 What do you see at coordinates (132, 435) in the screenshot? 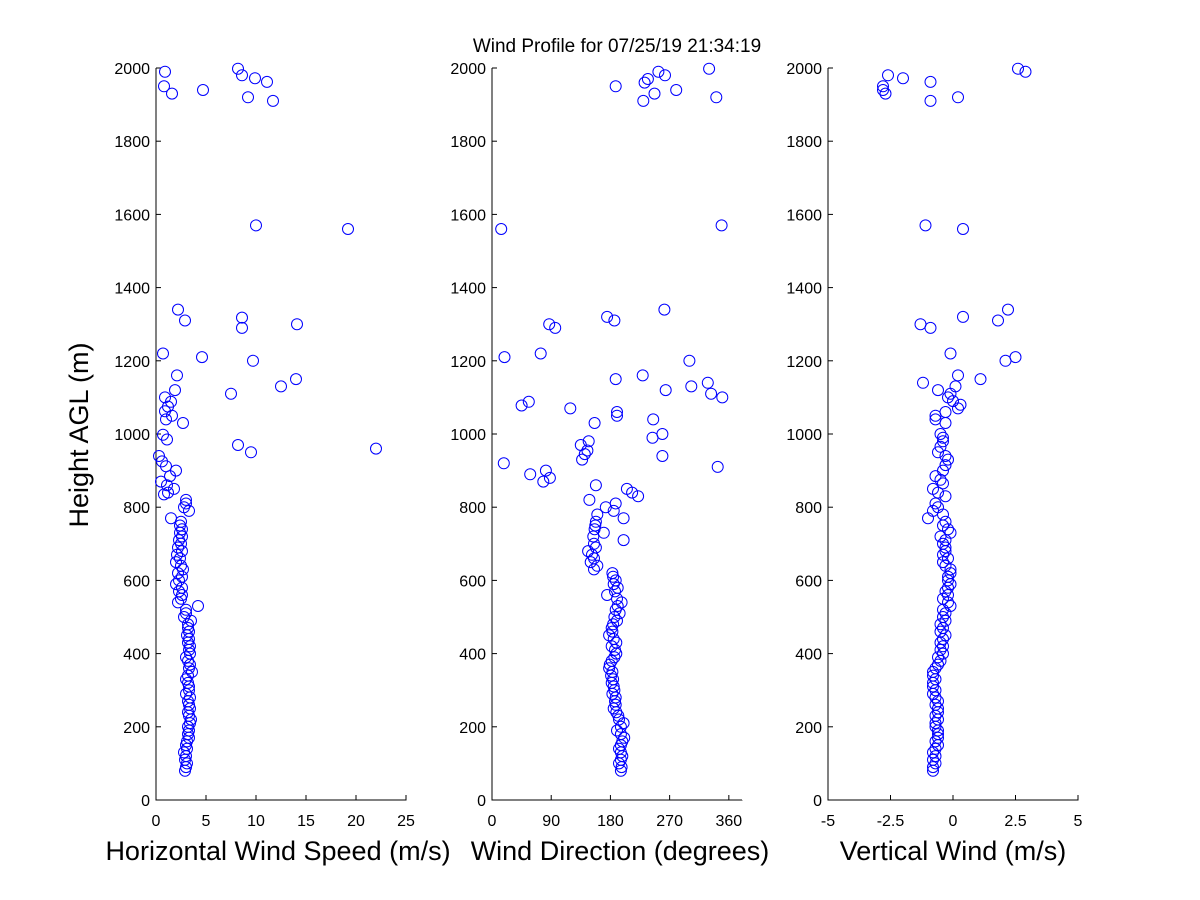
I see `y-tick-label: 1000` at bounding box center [132, 435].